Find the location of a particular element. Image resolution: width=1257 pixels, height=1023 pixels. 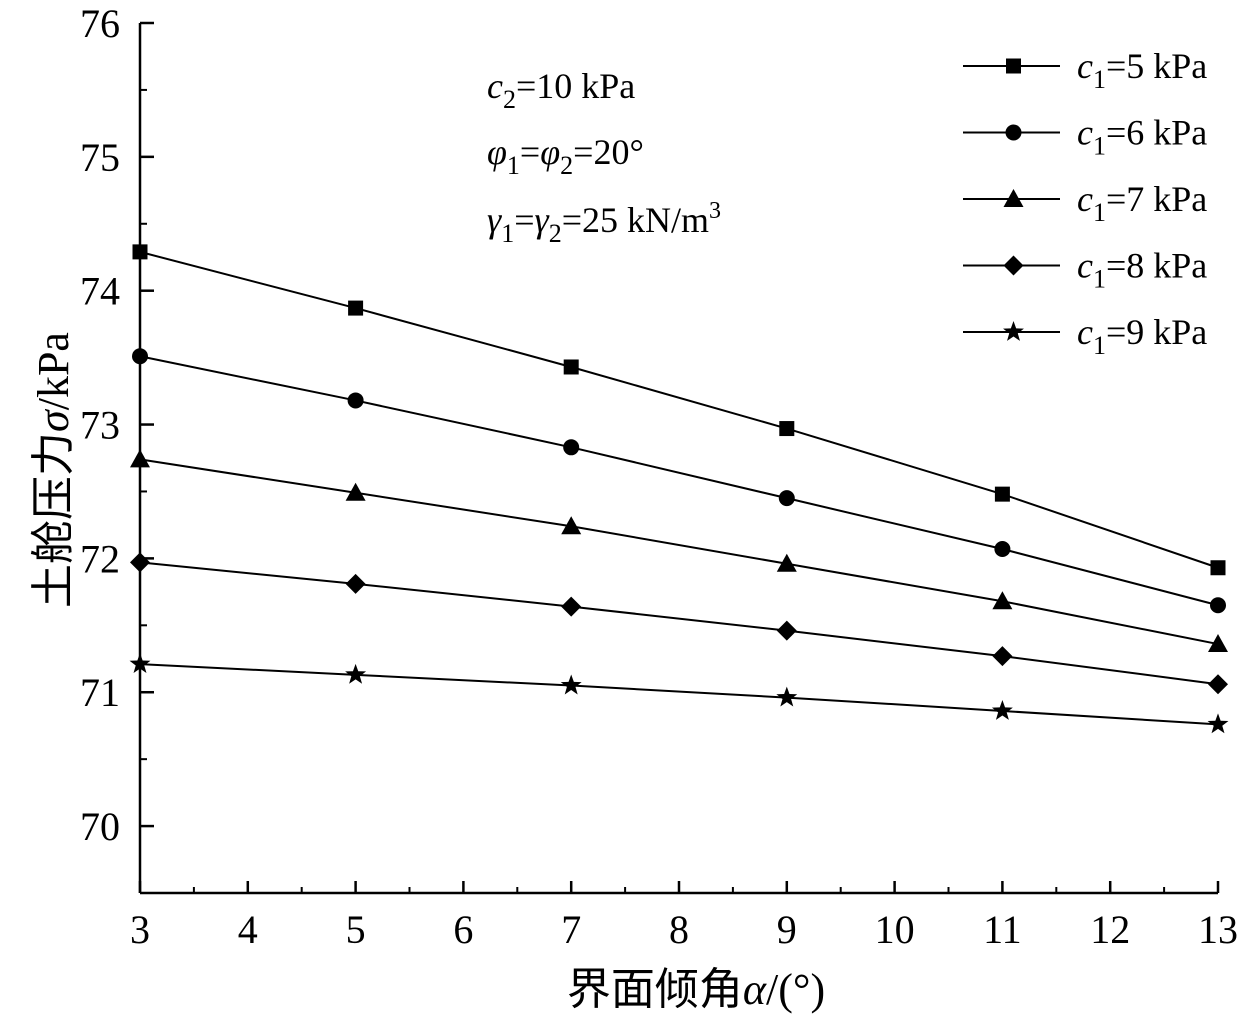

legend-item: c1=5 kPa is located at coordinates (1085, 70).